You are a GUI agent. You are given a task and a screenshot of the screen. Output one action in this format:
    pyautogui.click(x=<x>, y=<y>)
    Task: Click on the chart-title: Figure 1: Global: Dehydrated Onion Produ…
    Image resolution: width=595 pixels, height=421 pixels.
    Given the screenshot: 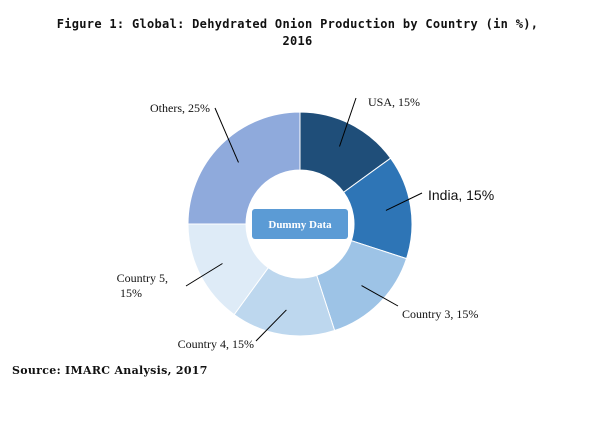 What is the action you would take?
    pyautogui.click(x=297, y=33)
    